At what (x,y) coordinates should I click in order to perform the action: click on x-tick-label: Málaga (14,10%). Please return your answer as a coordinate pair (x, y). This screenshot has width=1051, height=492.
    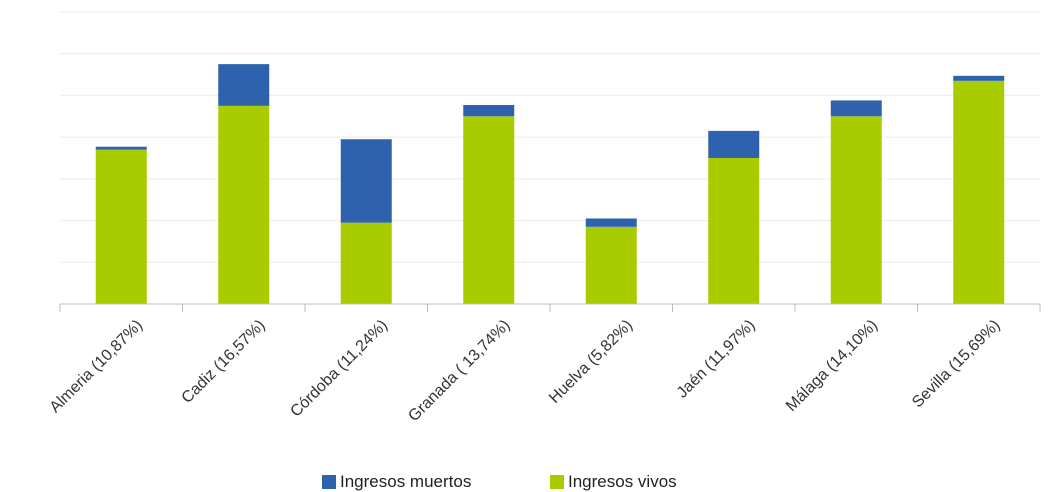
    Looking at the image, I should click on (832, 366).